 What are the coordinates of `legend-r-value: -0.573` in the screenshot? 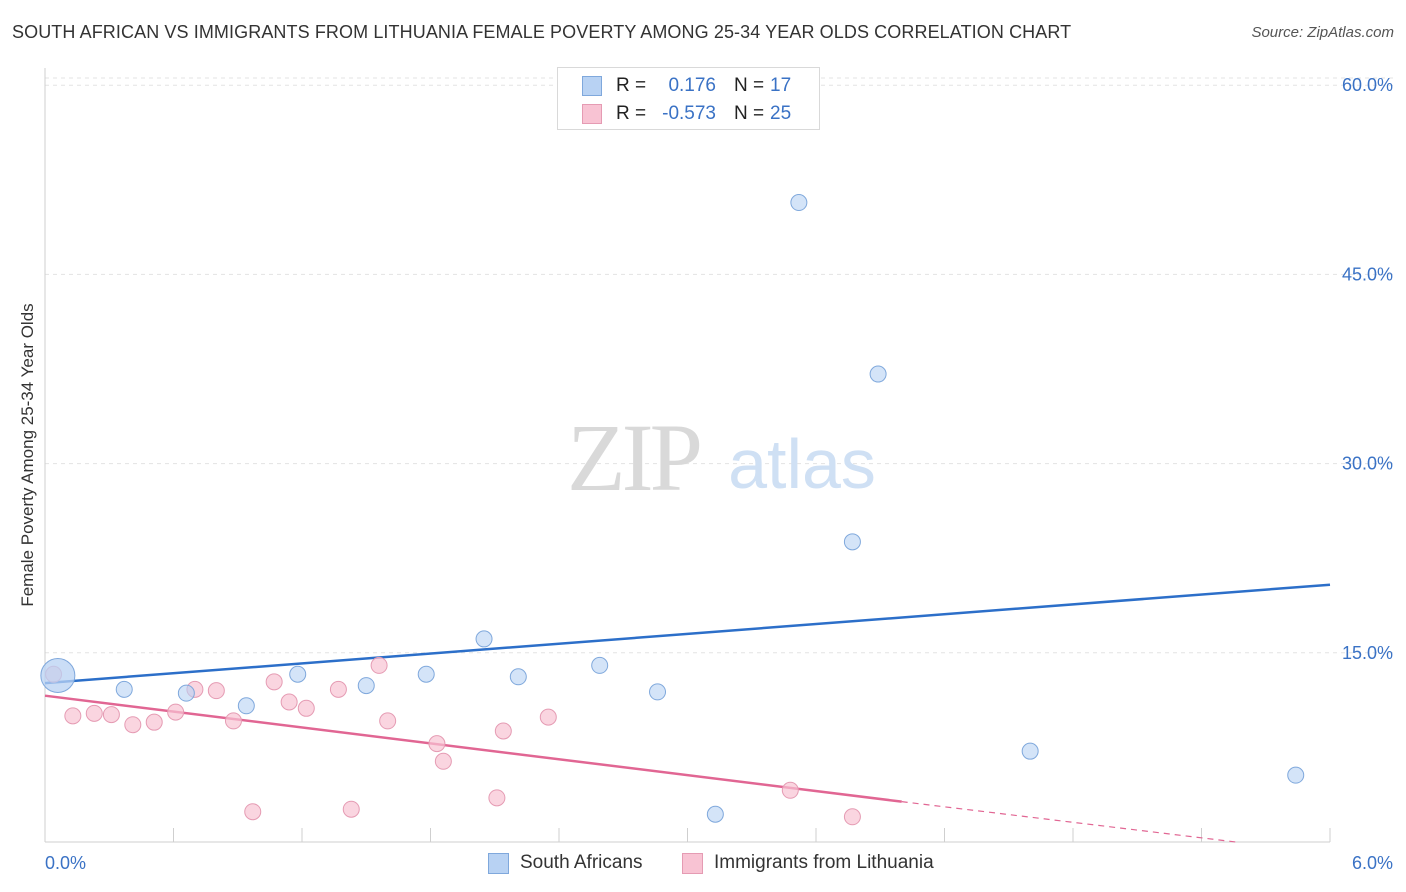 It's located at (689, 113).